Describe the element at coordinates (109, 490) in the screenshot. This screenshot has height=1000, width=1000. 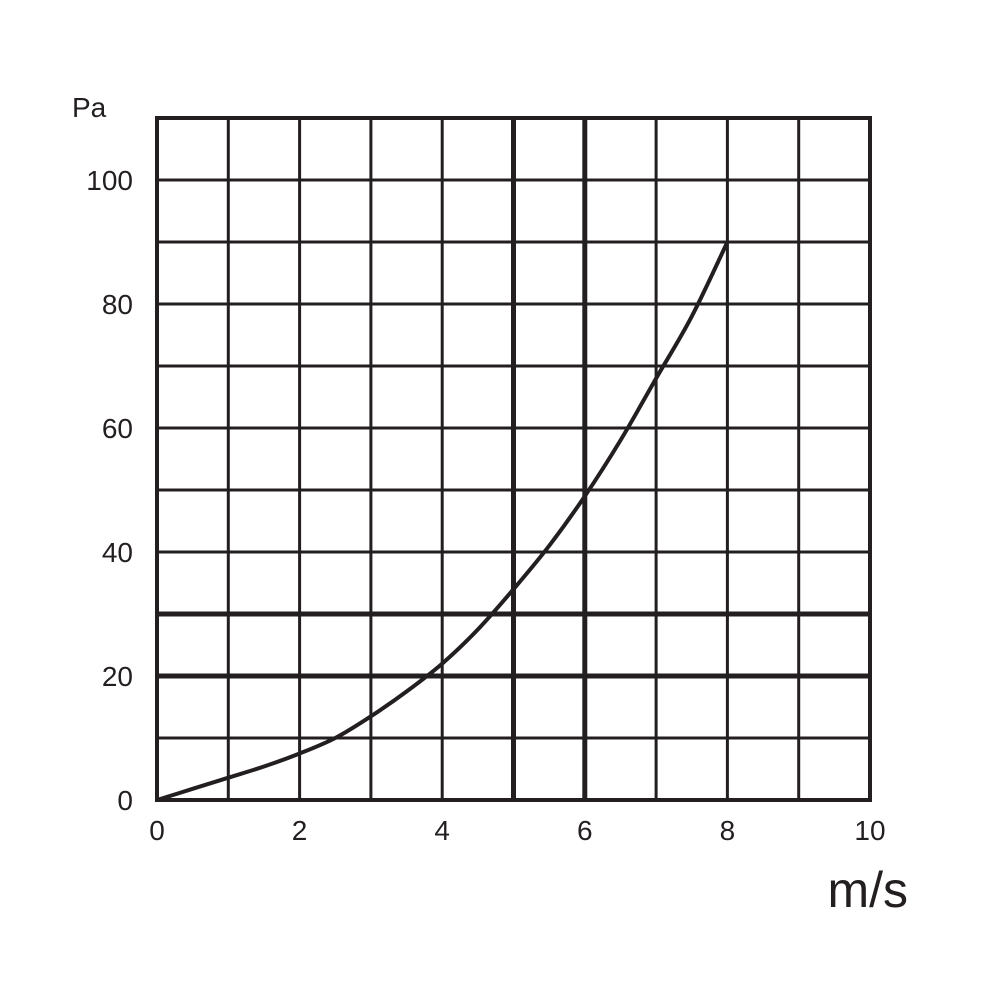
I see `y-axis-ticks: 0 20 40 60 80 100` at that location.